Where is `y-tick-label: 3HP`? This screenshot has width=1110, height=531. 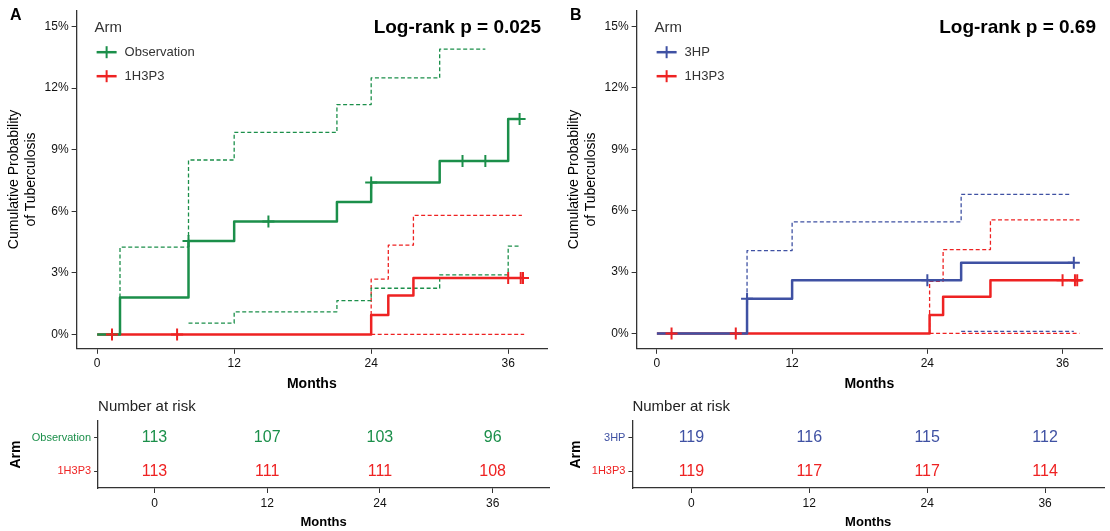 y-tick-label: 3HP is located at coordinates (615, 436).